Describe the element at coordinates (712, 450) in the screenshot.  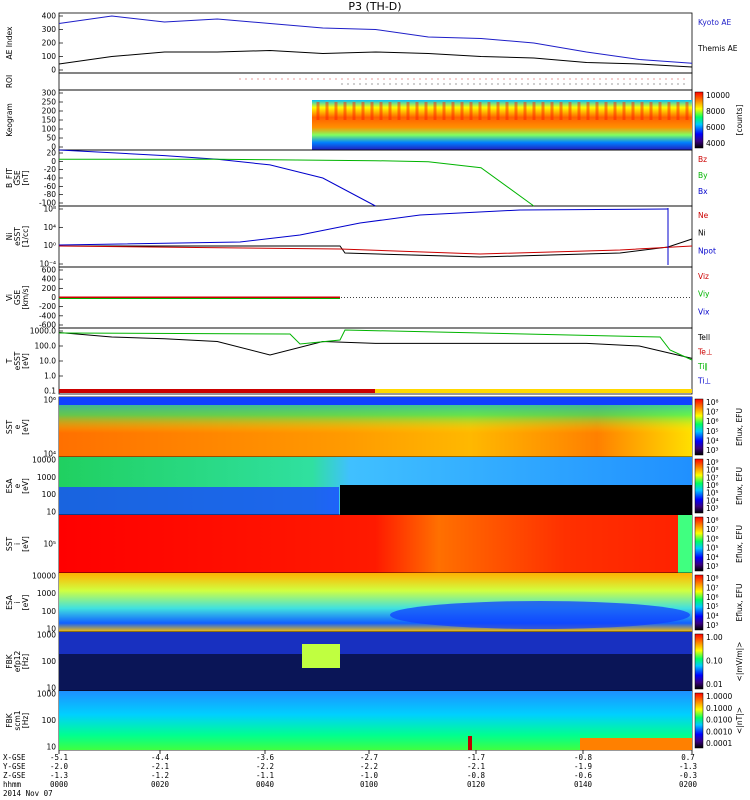
I see `colorbar-tick: 10³` at that location.